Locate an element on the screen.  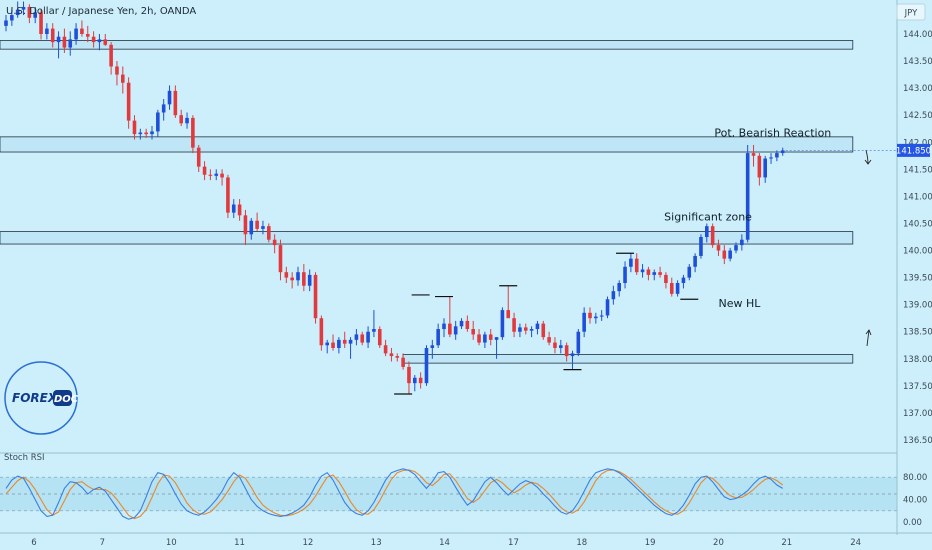
logo-text-doc: DOC is located at coordinates (66, 399).